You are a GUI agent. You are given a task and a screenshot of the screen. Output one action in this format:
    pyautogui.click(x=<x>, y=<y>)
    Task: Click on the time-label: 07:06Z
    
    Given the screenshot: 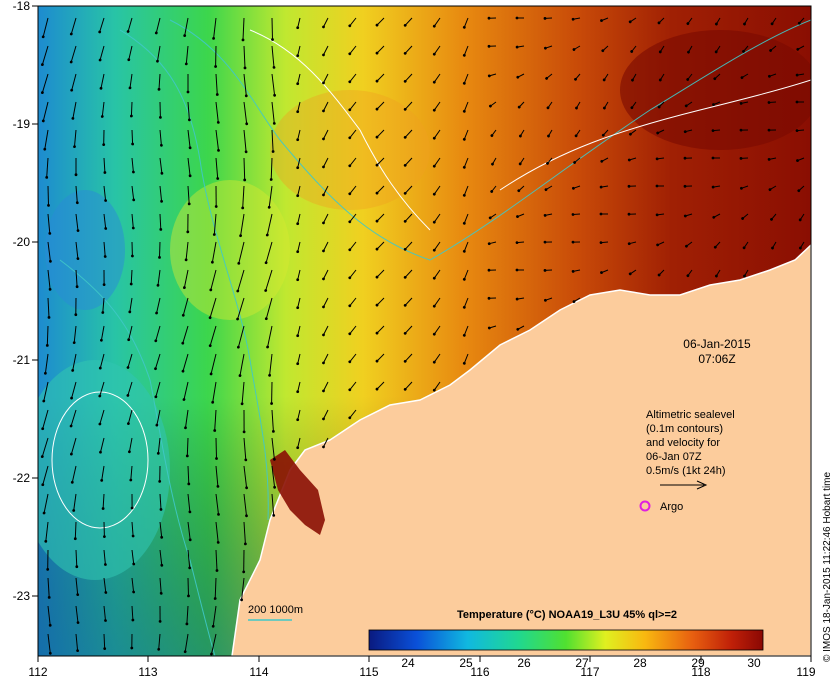 What is the action you would take?
    pyautogui.click(x=716, y=359)
    